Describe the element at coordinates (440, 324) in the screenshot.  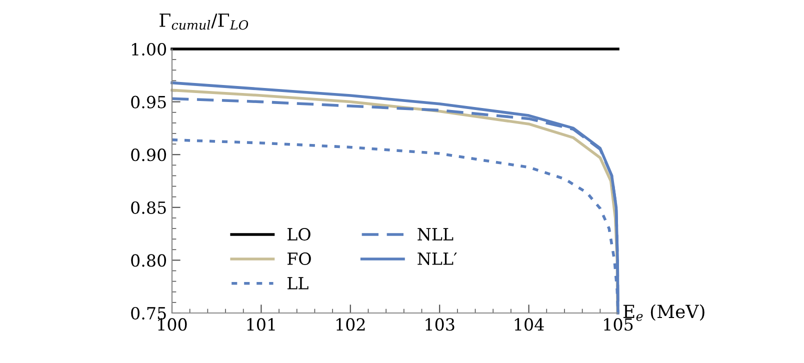
I see `x-tick-label: 103` at that location.